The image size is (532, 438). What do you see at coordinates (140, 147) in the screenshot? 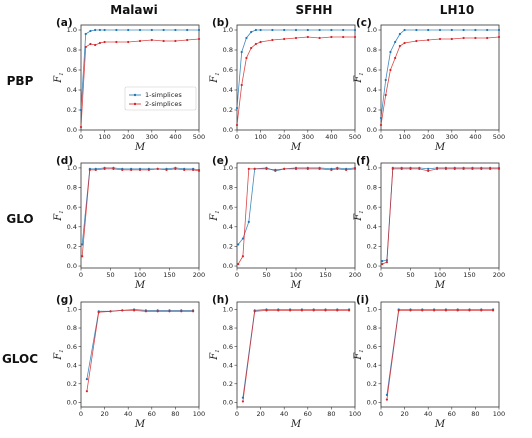
I see `x-axis-label: M` at bounding box center [140, 147].